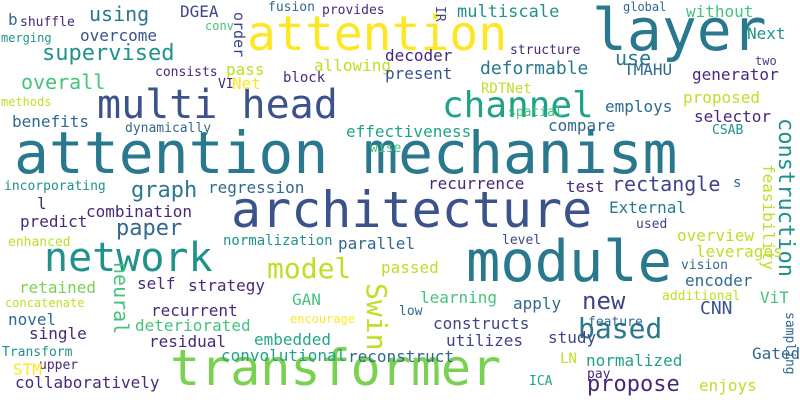  What do you see at coordinates (604, 301) in the screenshot?
I see `word-new: new` at bounding box center [604, 301].